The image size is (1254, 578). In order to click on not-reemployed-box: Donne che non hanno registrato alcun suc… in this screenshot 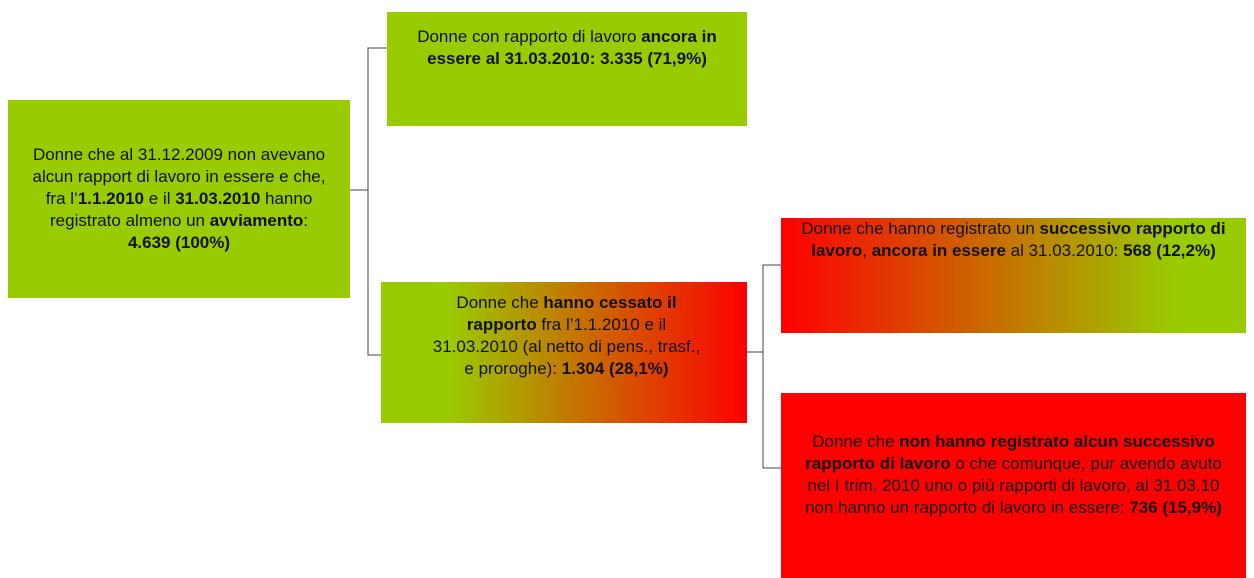, I will do `click(1013, 485)`.